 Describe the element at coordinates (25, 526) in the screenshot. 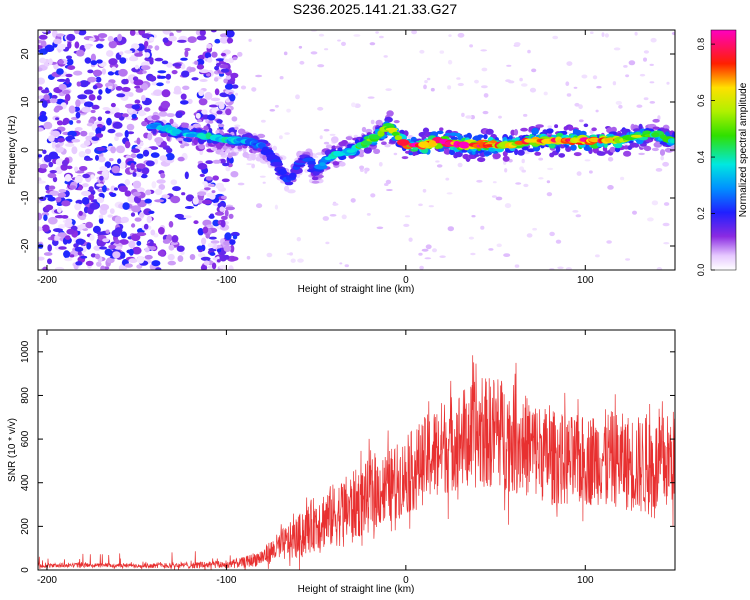

I see `y-tick-label: 200` at that location.